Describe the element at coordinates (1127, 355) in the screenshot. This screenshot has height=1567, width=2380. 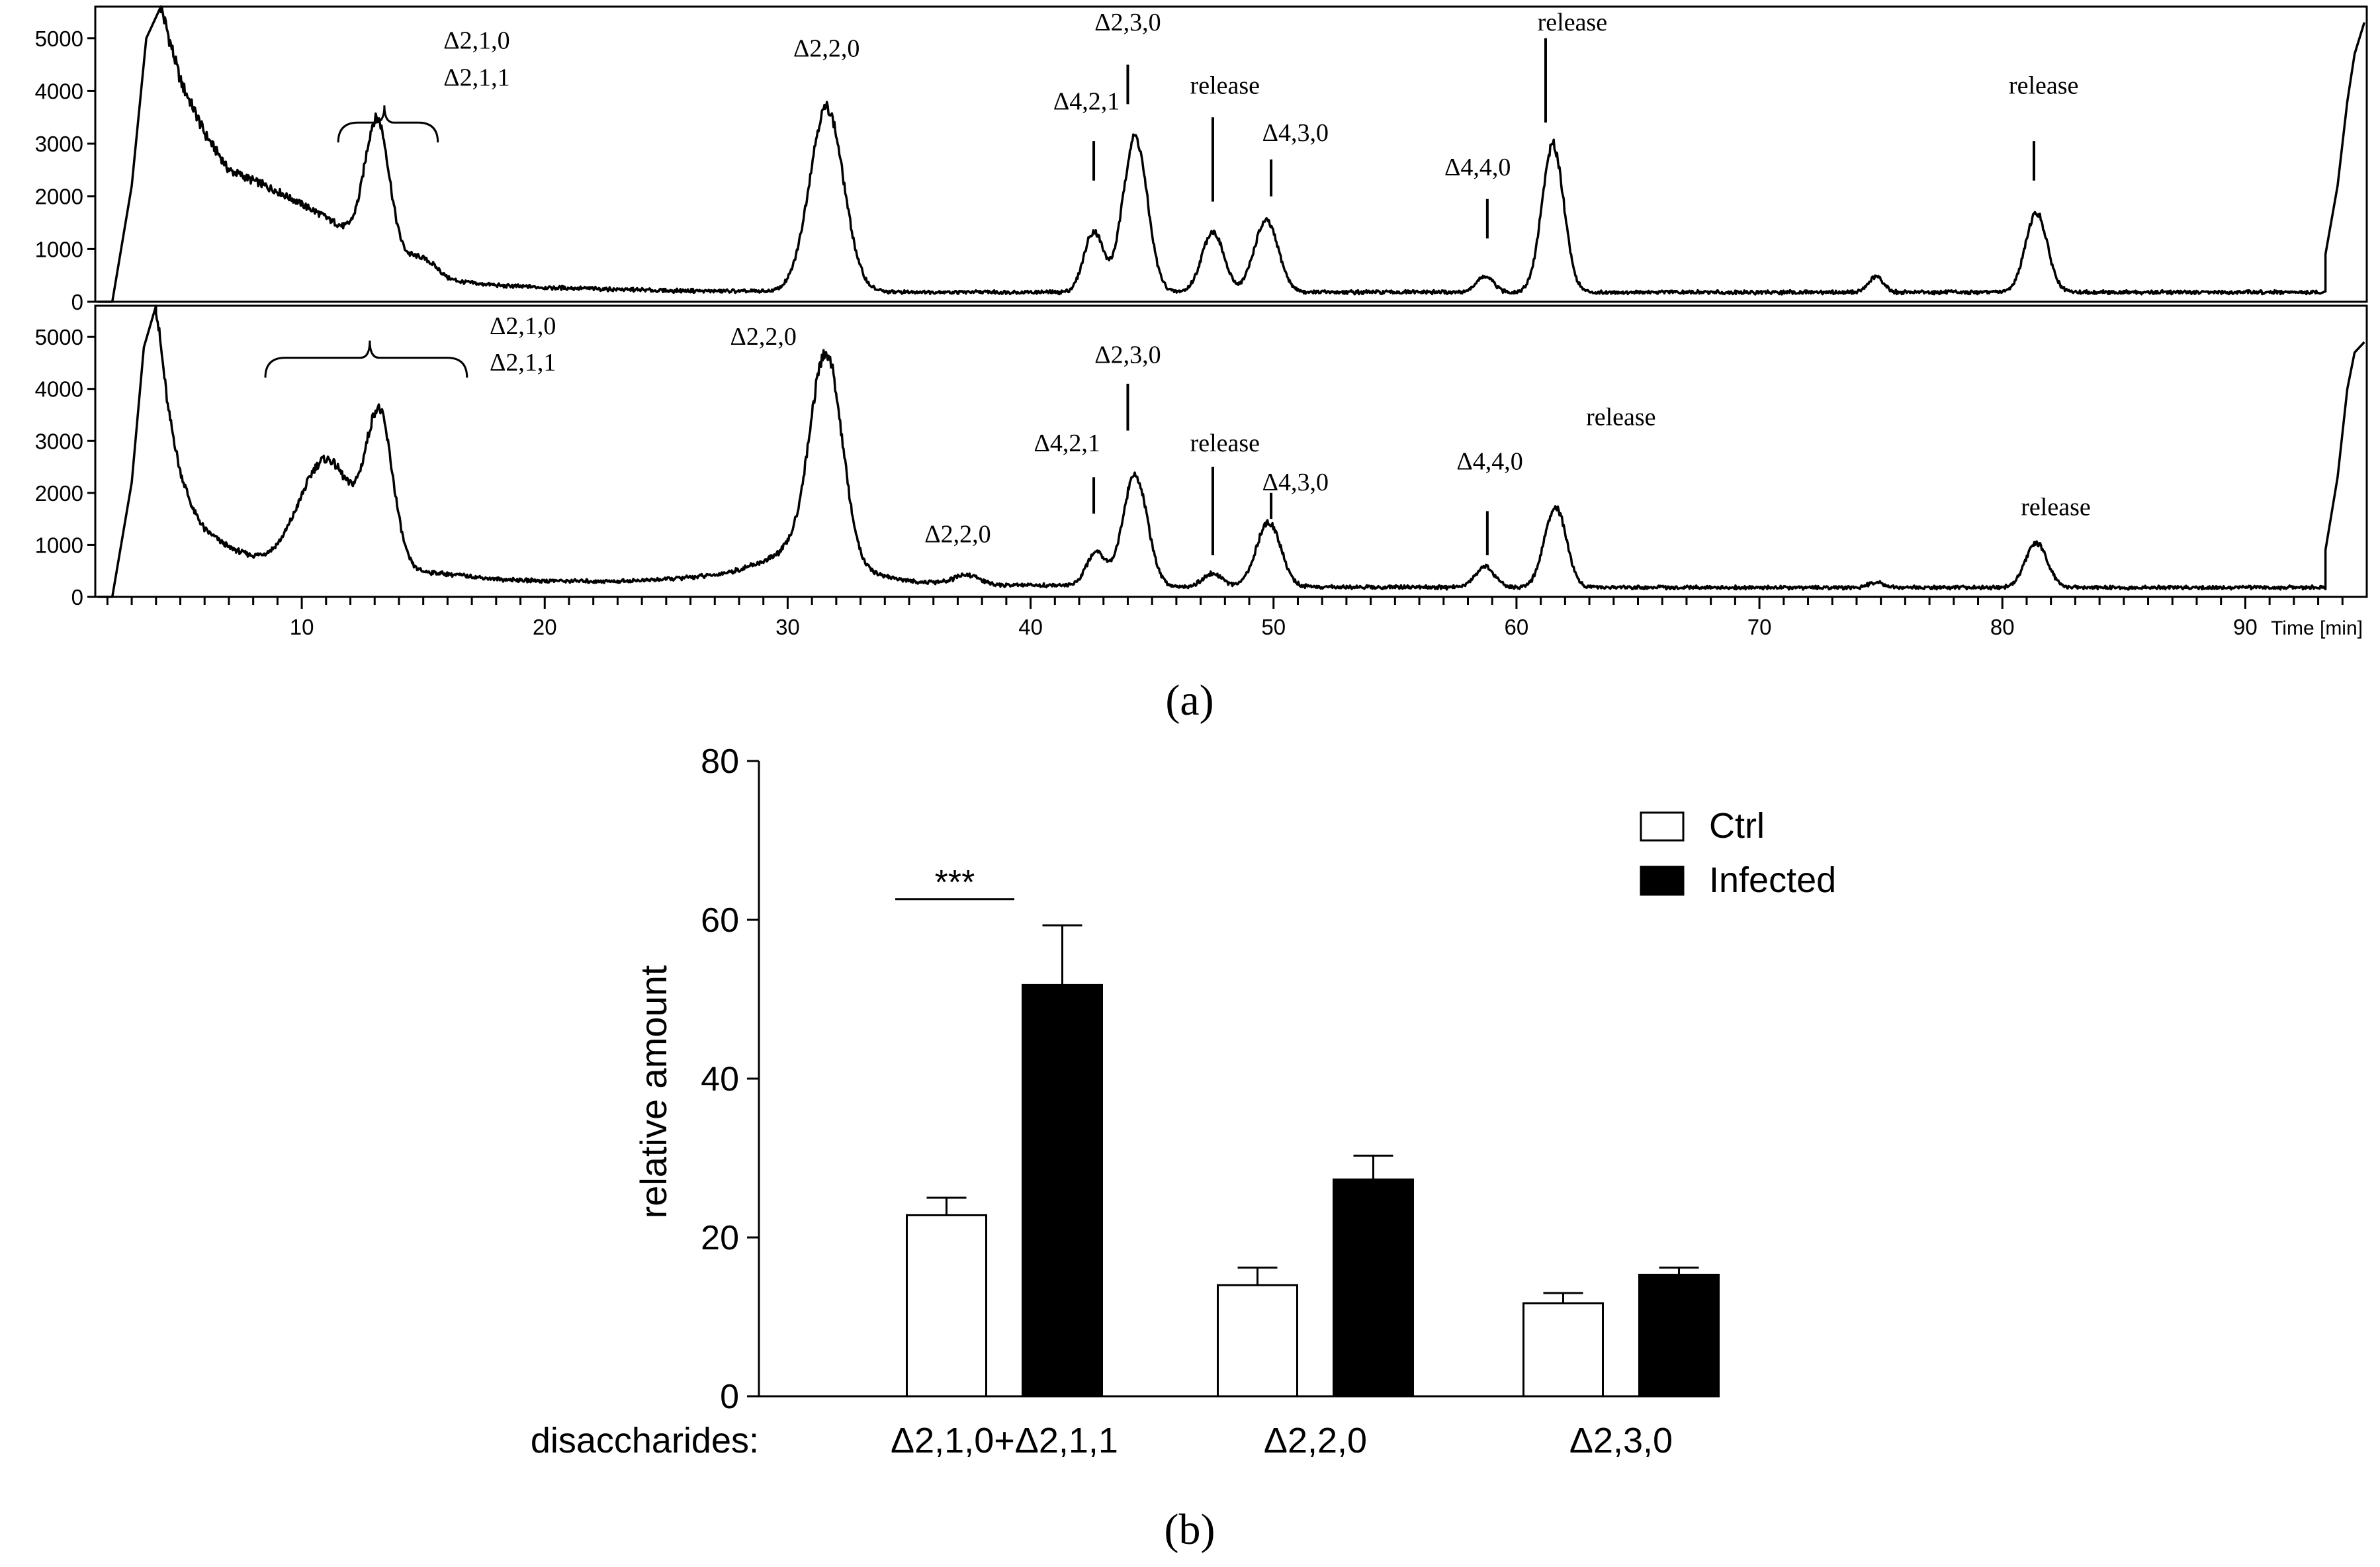
I see `bottom-peak-label: Δ2,3,0` at that location.